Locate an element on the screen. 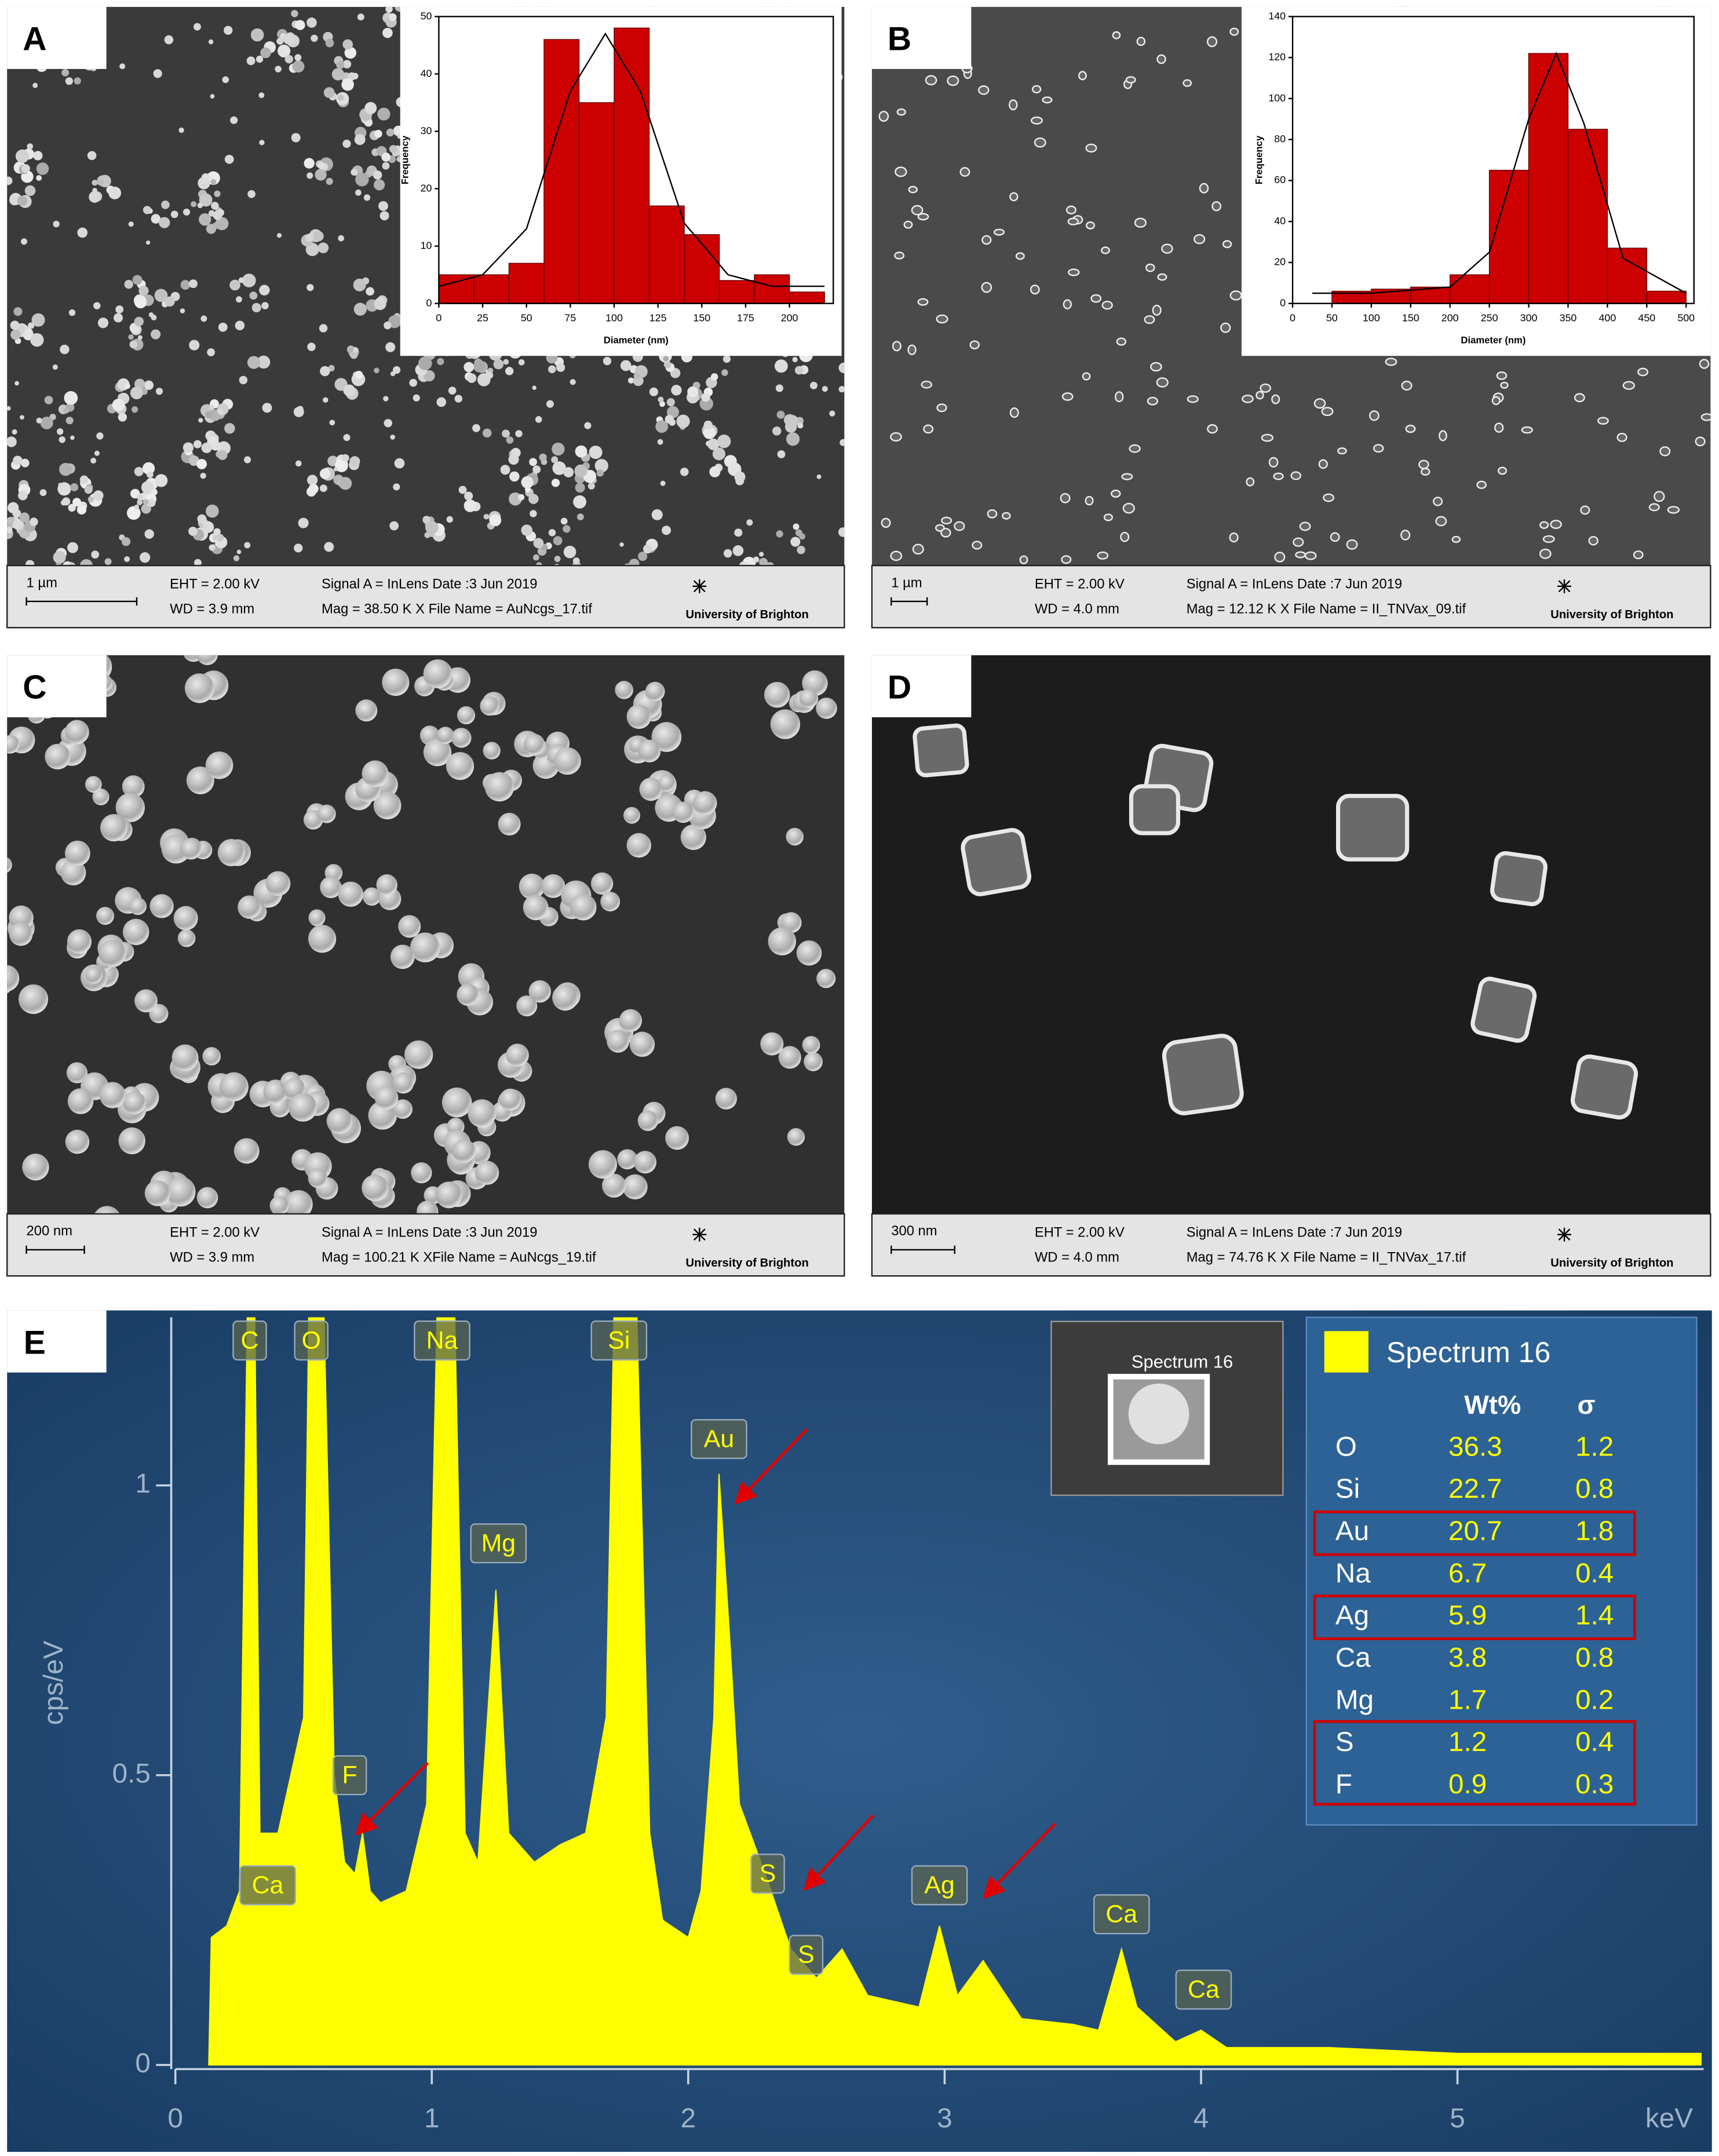 Image resolution: width=1719 pixels, height=2156 pixels. y-tick-label: 140 is located at coordinates (1277, 15).